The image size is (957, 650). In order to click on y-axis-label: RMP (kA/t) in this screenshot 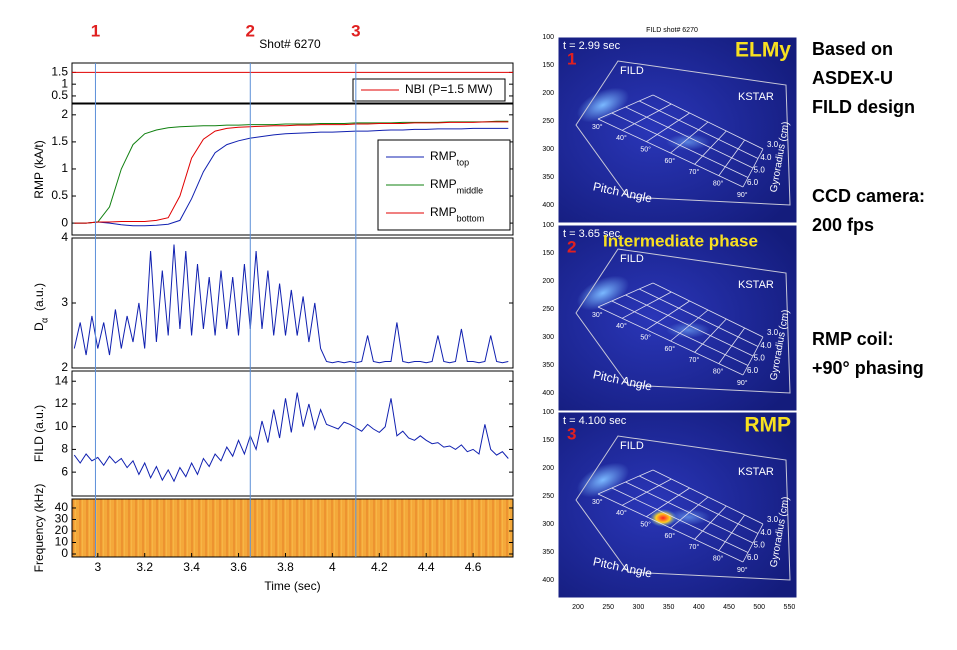, I will do `click(39, 169)`.